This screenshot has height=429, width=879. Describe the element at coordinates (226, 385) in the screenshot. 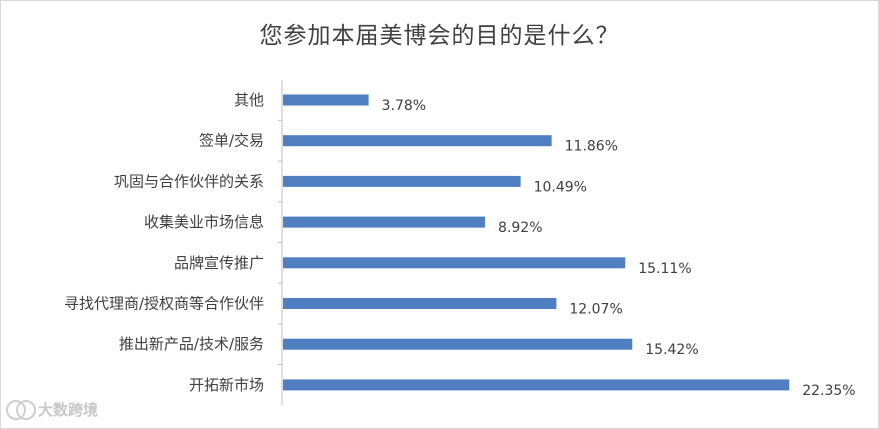

I see `category-label: 开拓新市场` at that location.